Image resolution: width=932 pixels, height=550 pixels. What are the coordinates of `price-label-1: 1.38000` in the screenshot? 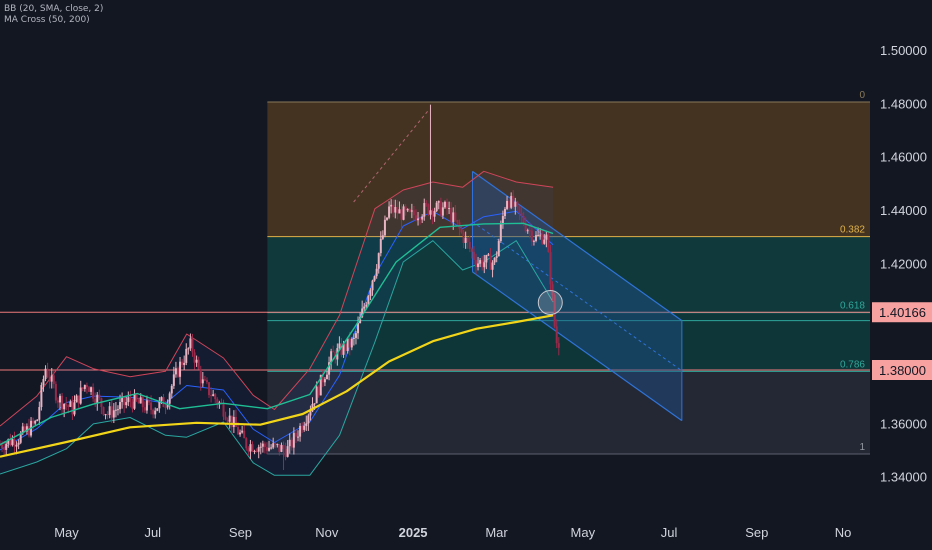 It's located at (902, 370).